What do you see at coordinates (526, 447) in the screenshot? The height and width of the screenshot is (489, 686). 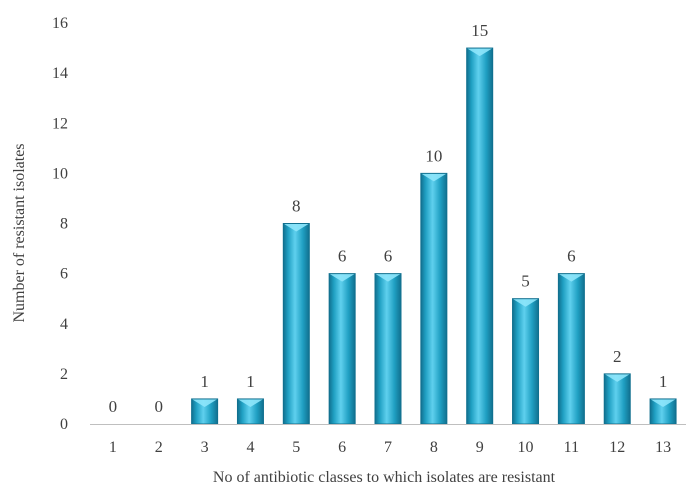 I see `x-tick-label: 10` at bounding box center [526, 447].